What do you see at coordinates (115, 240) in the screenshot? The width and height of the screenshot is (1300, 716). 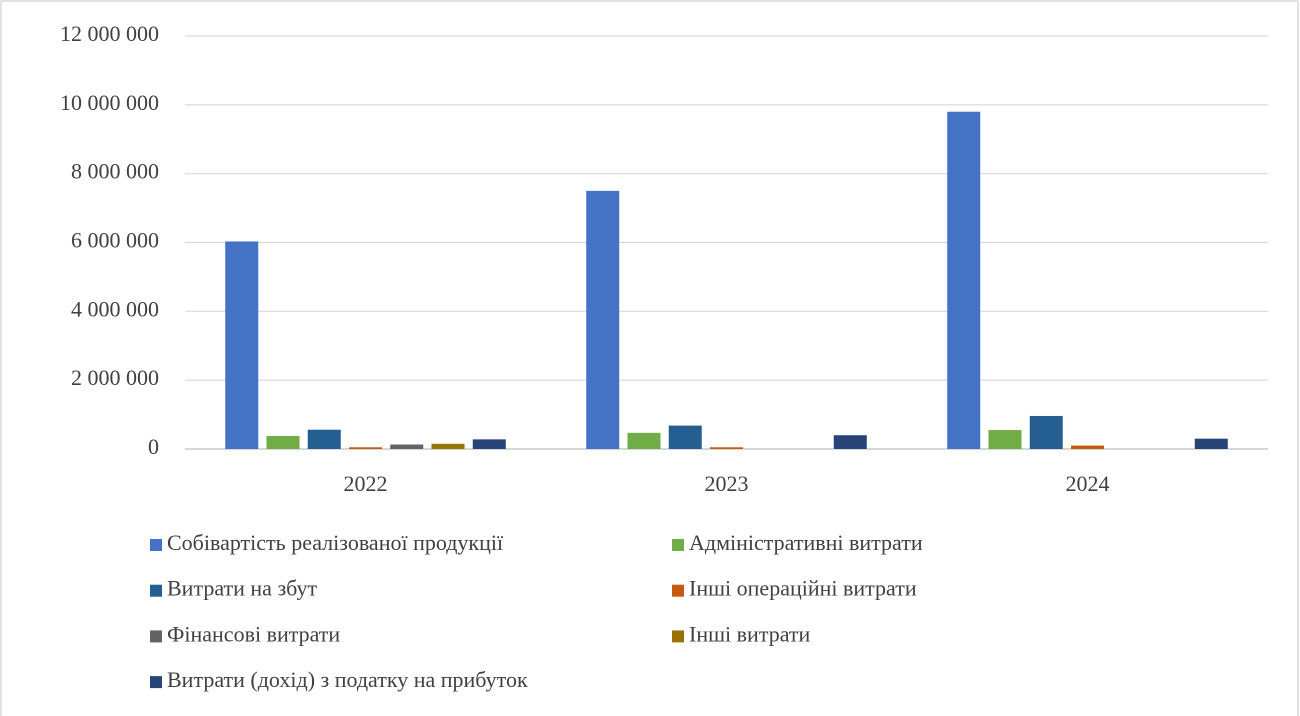 I see `y-tick-label: 6 000 000` at bounding box center [115, 240].